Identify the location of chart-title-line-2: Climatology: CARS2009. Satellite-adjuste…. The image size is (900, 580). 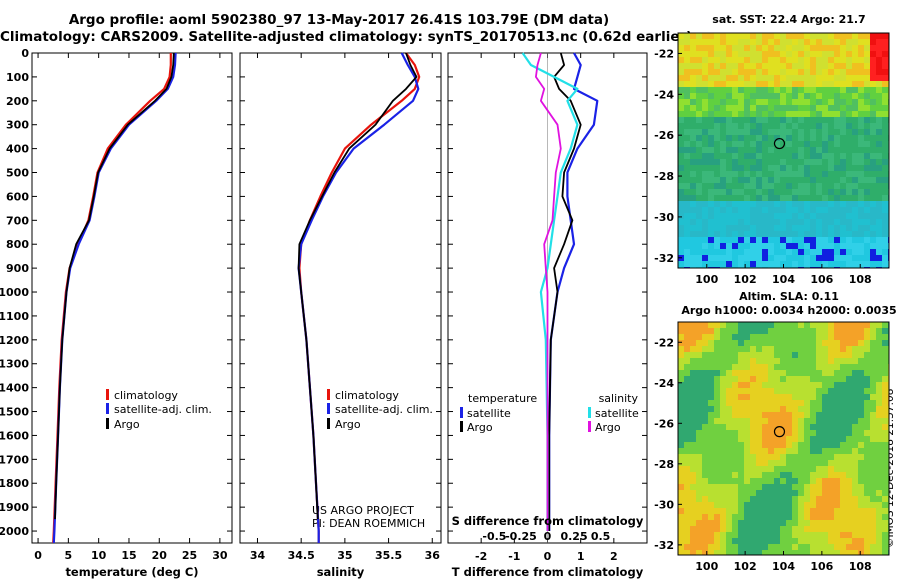
(346, 37).